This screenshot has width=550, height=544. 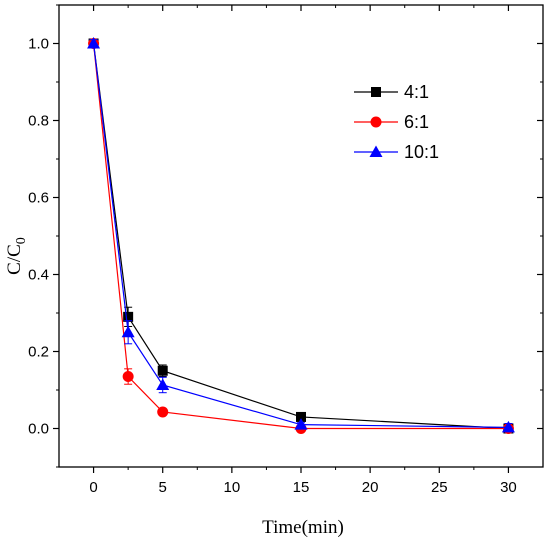 I want to click on y-axis-title-subscript: 0, so click(x=21, y=240).